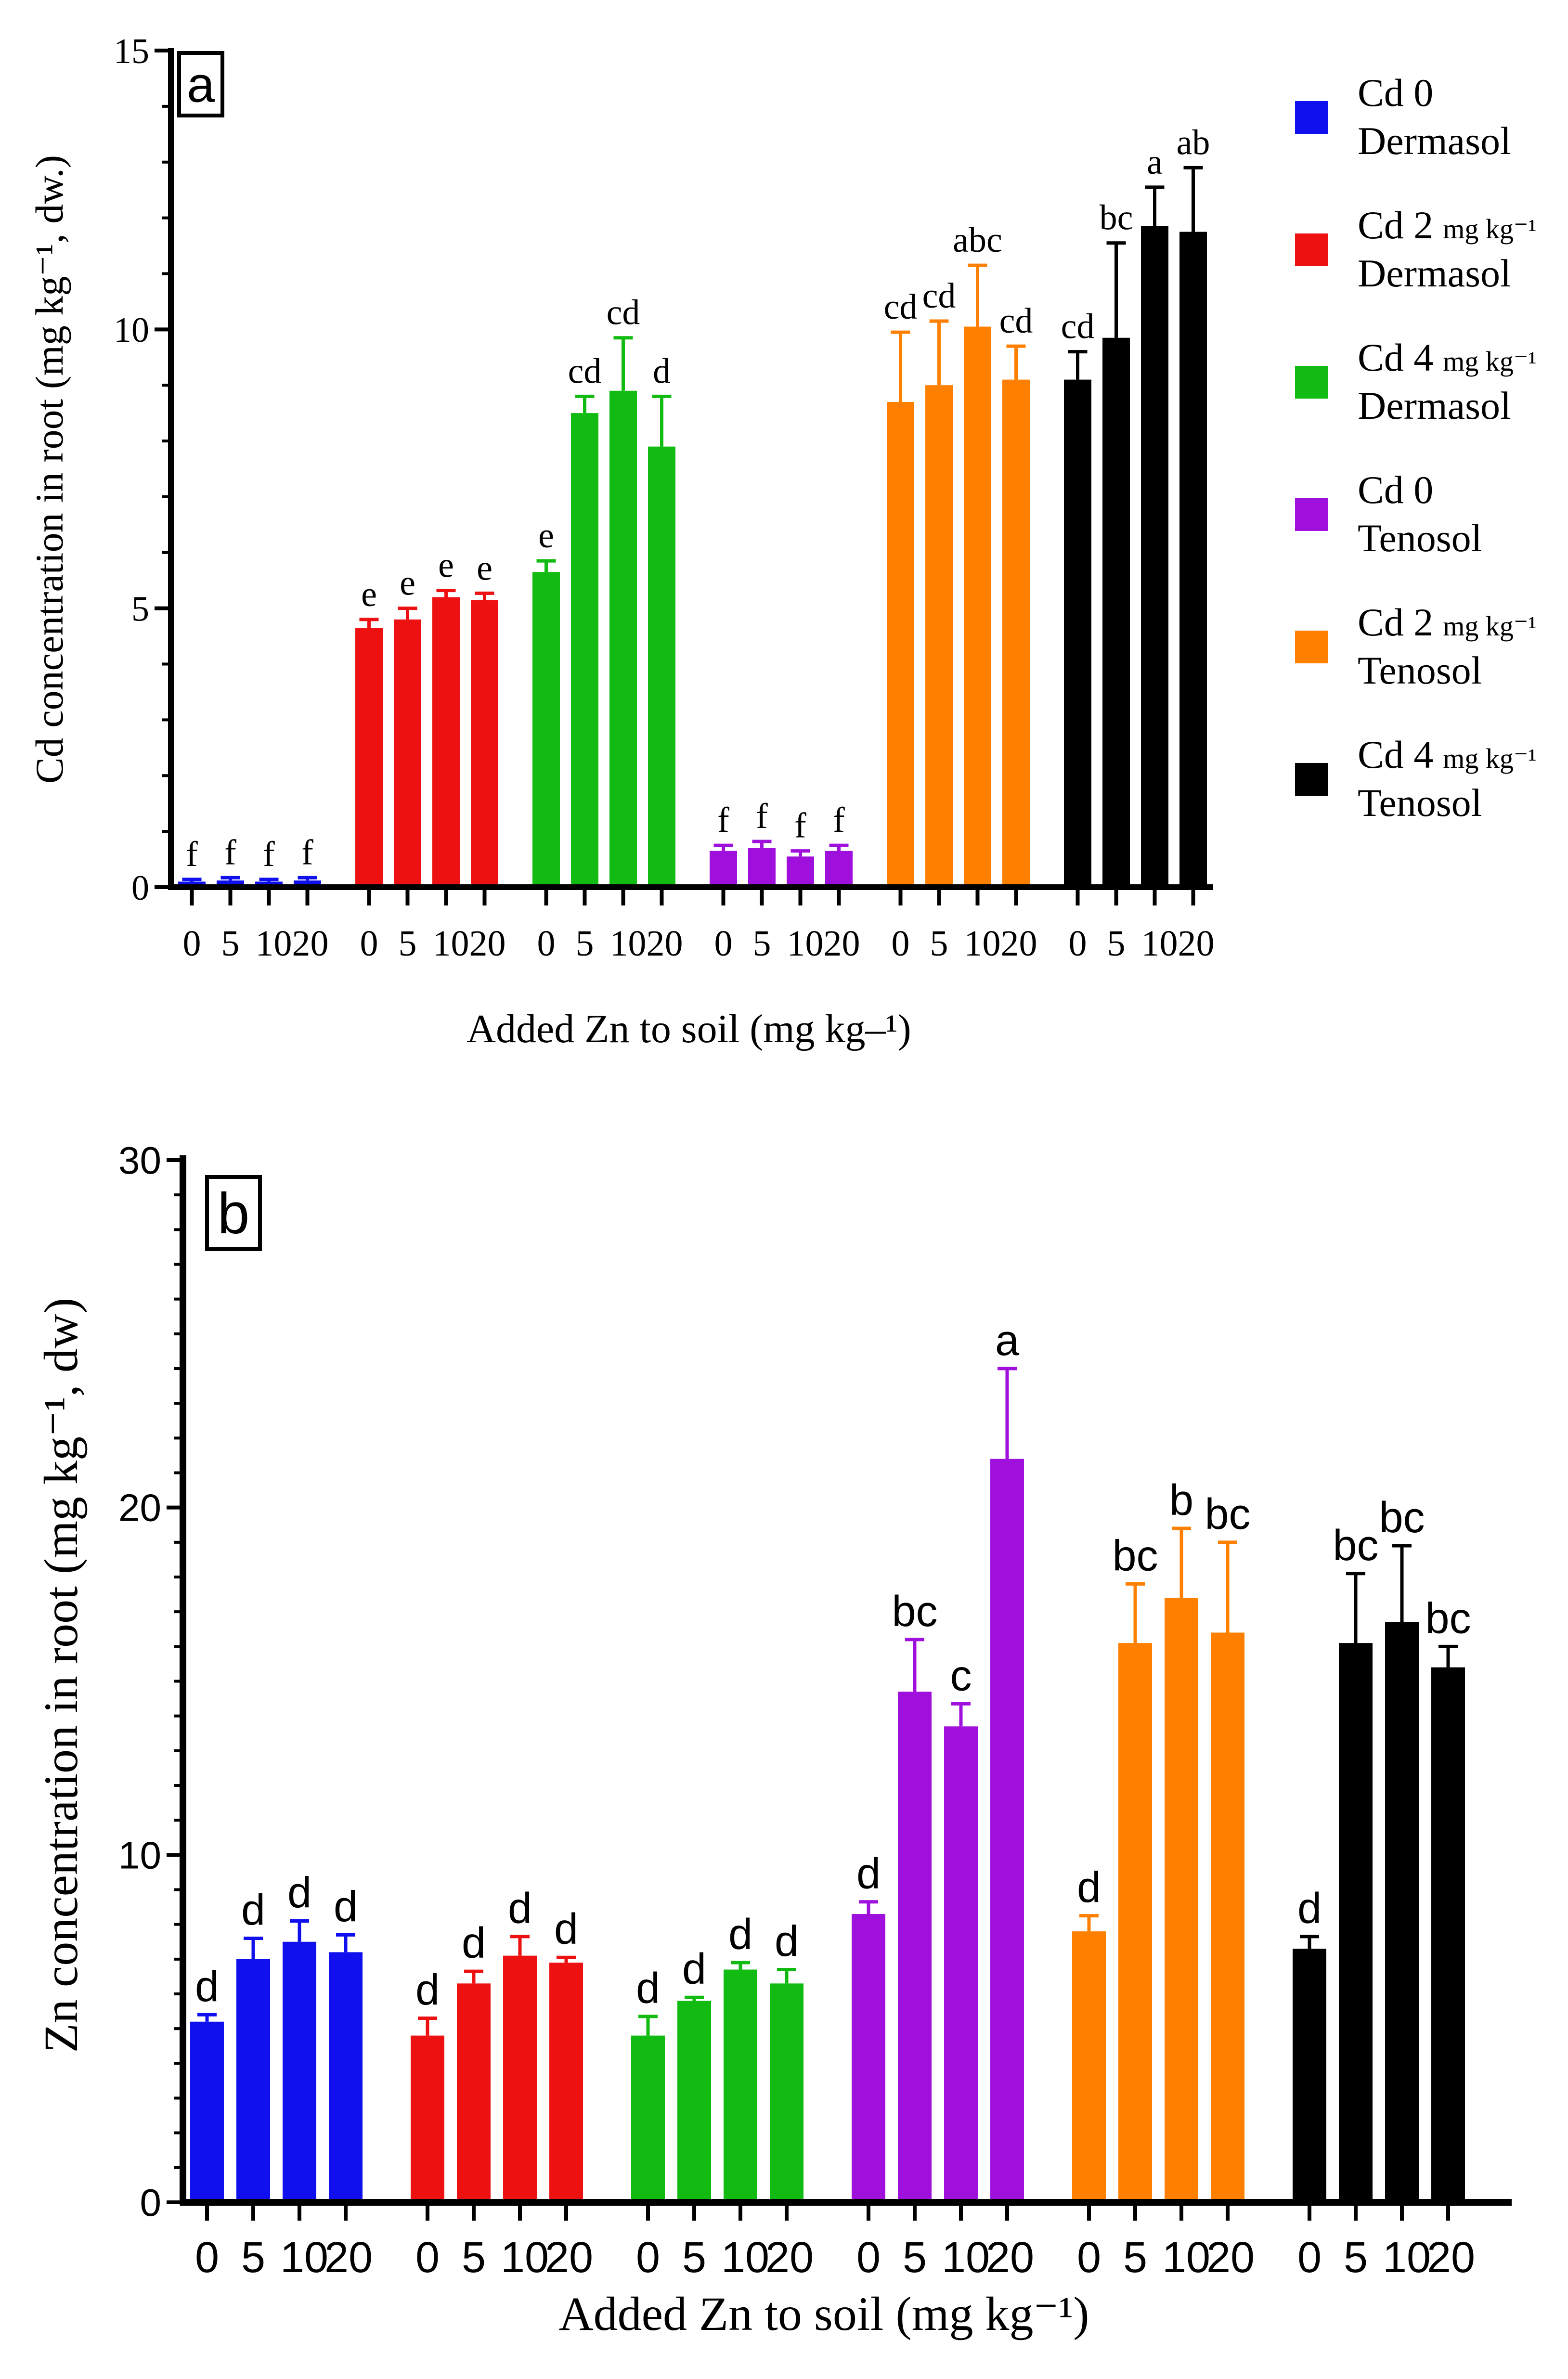  Describe the element at coordinates (49, 469) in the screenshot. I see `y-axis-title: Cd concentration in root (mg kg⁻¹, dw.)` at that location.